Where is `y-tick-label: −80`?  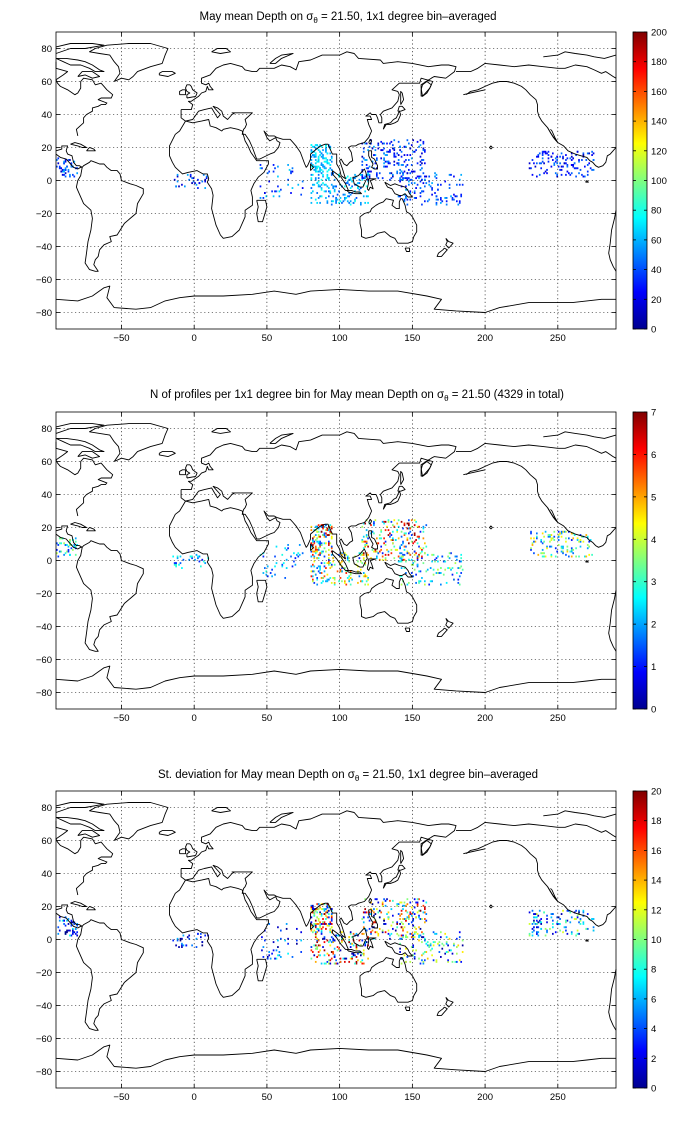 y-tick-label: −80 is located at coordinates (44, 313).